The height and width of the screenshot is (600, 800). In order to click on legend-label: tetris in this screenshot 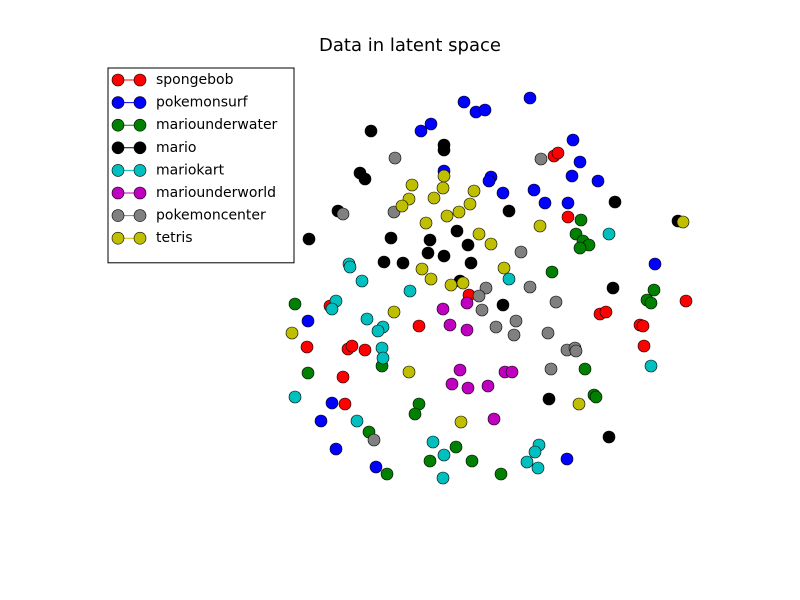, I will do `click(174, 238)`.